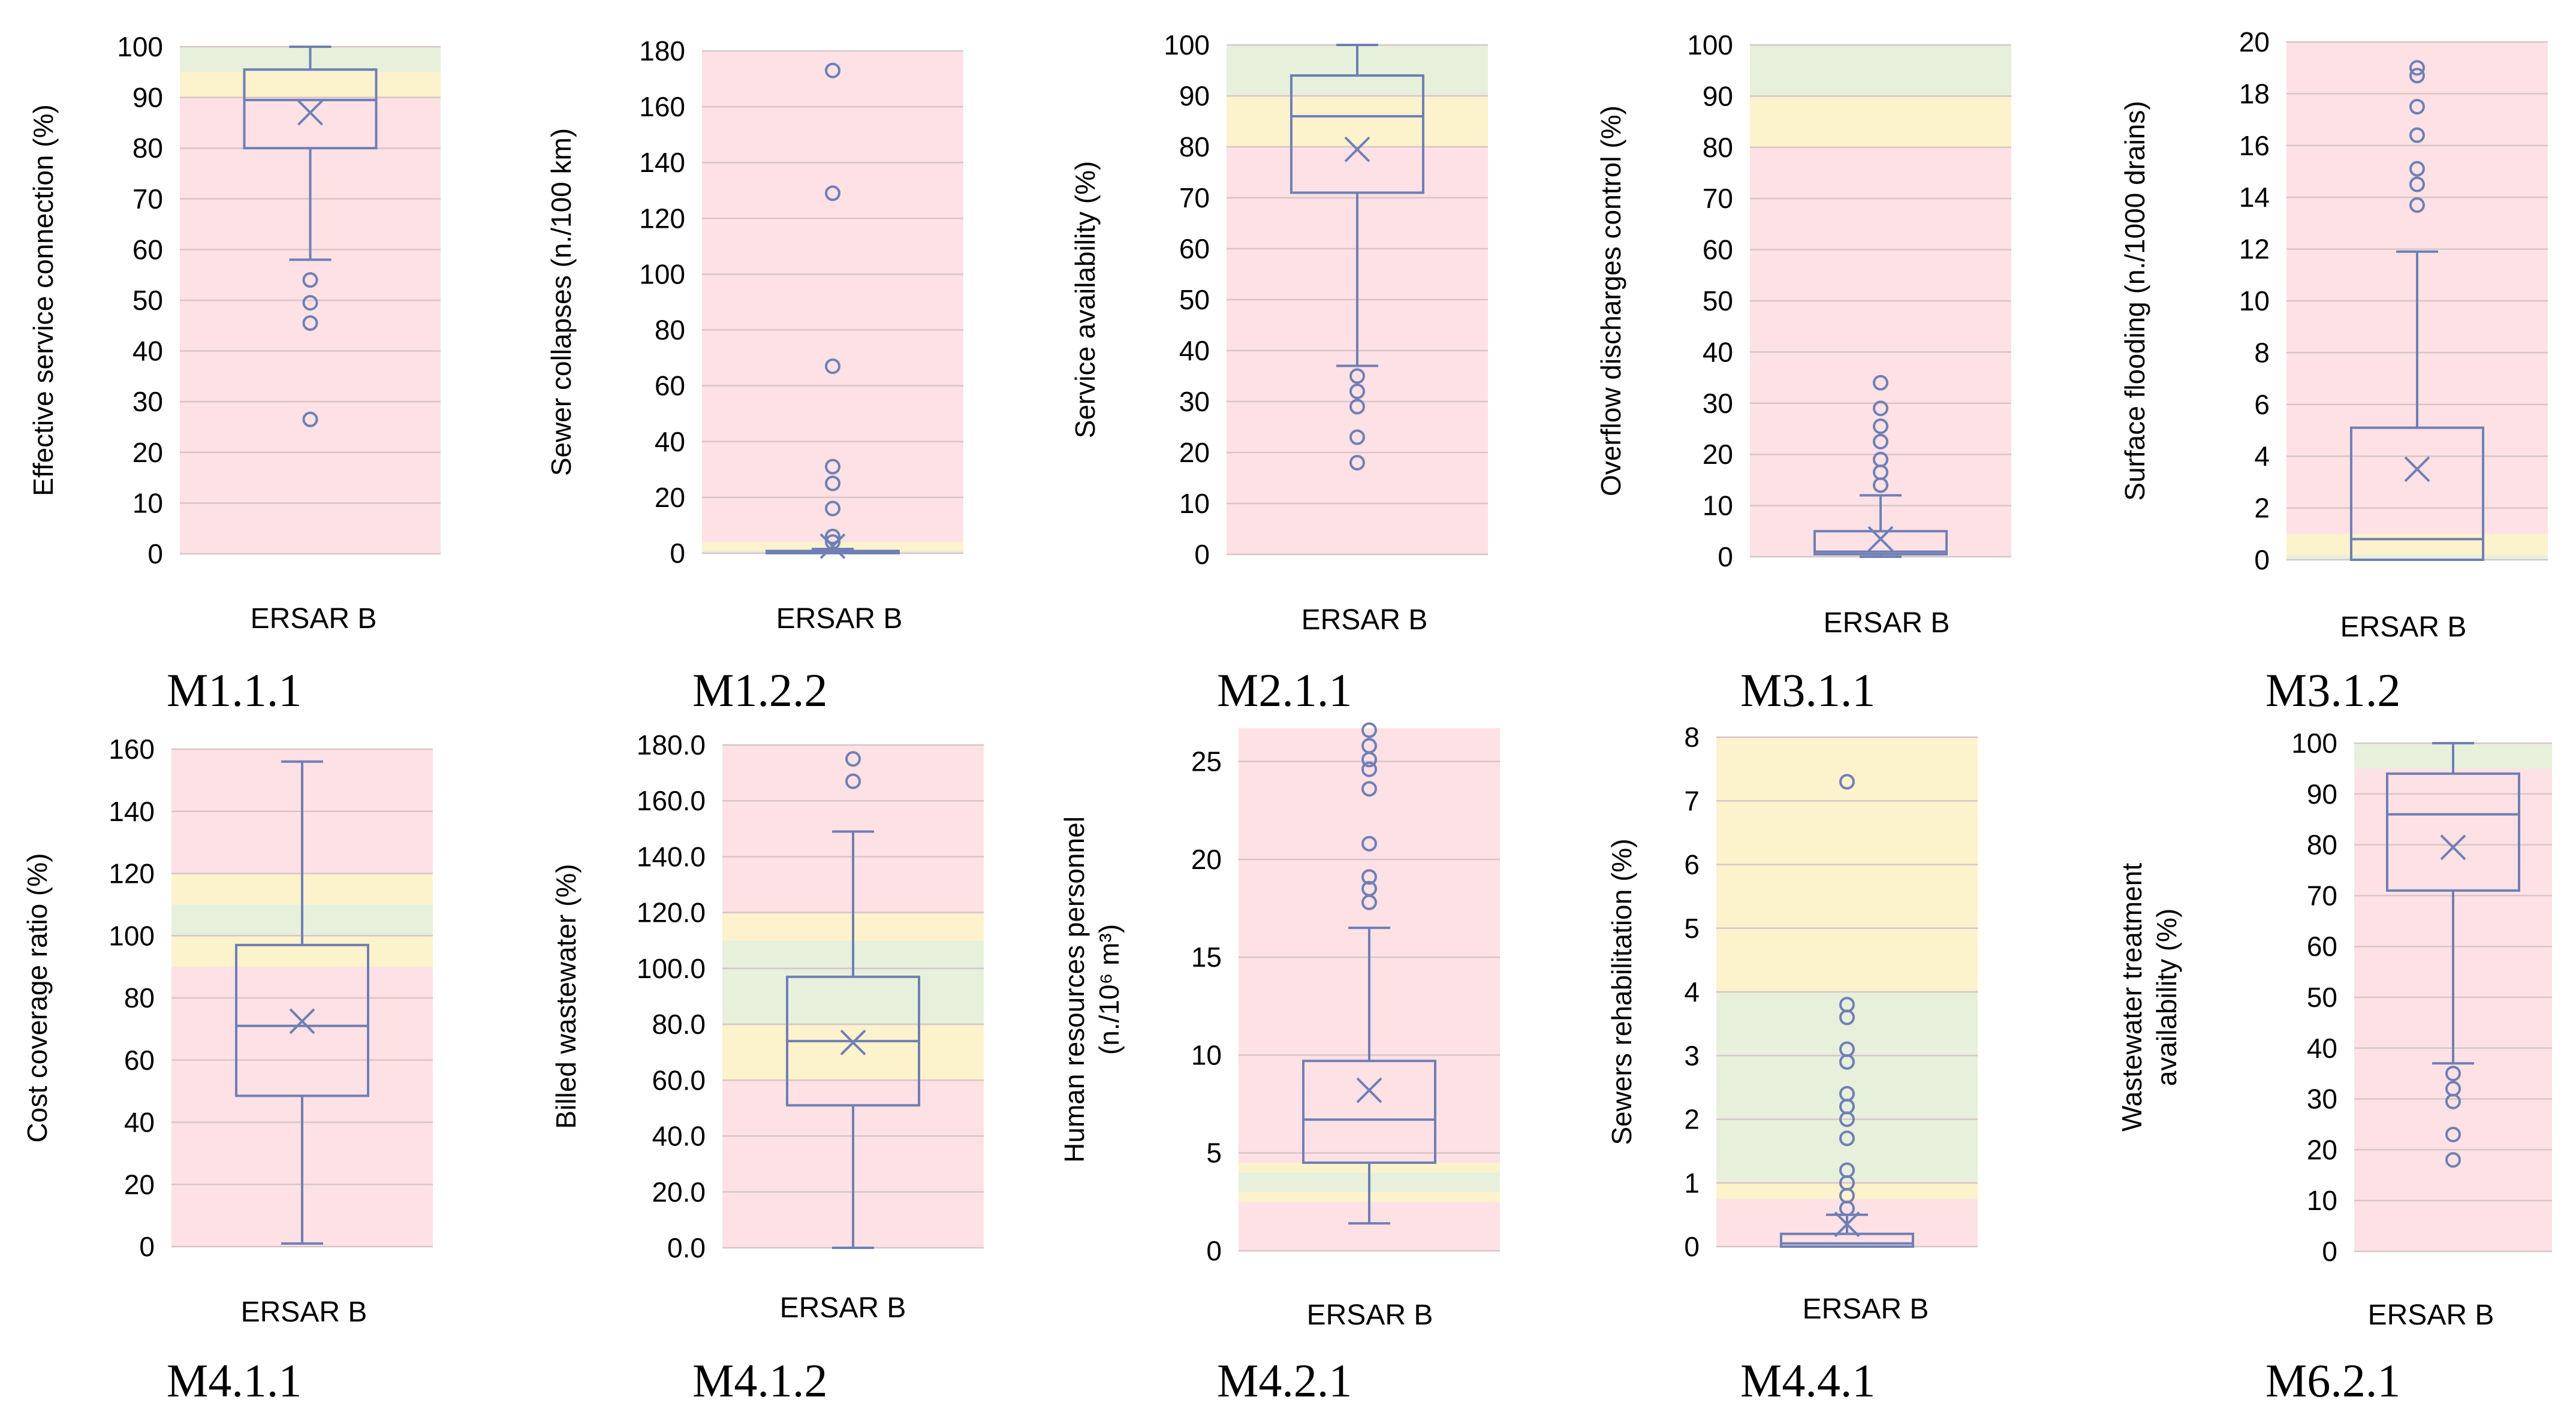  Describe the element at coordinates (37, 998) in the screenshot. I see `y-axis-label: Cost coverage ratio (%)` at that location.